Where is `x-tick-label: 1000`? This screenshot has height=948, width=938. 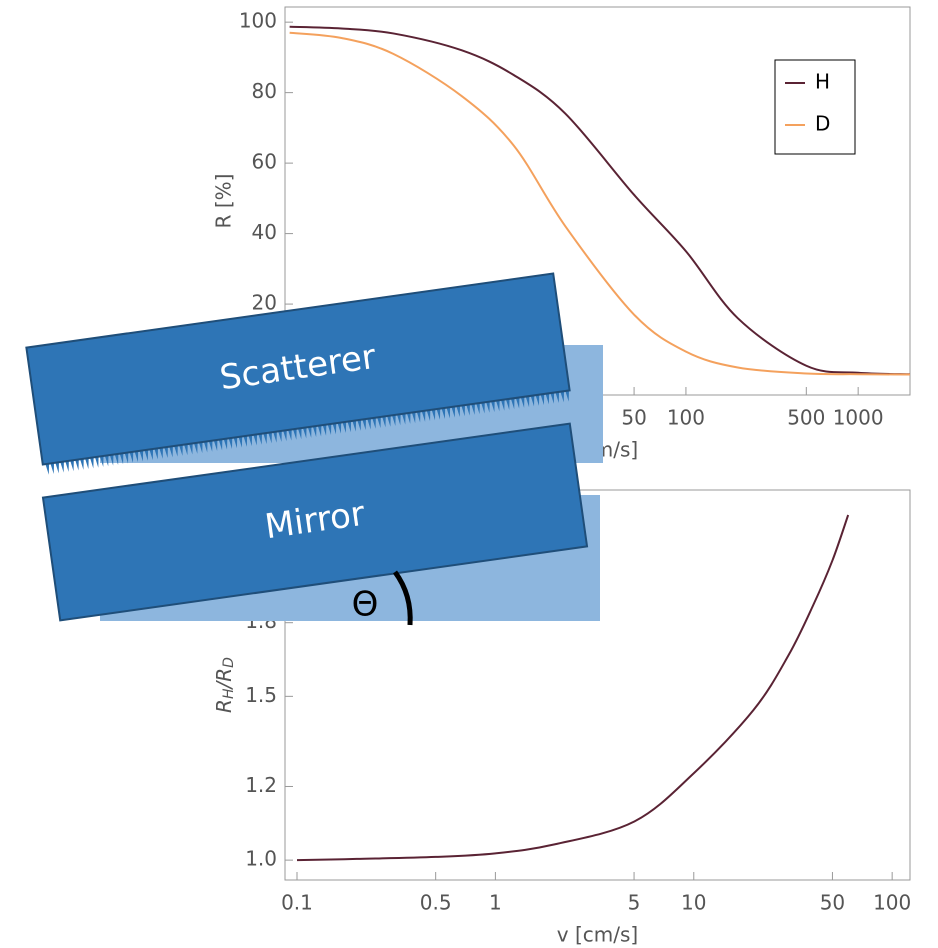
x-tick-label: 1000 is located at coordinates (858, 418).